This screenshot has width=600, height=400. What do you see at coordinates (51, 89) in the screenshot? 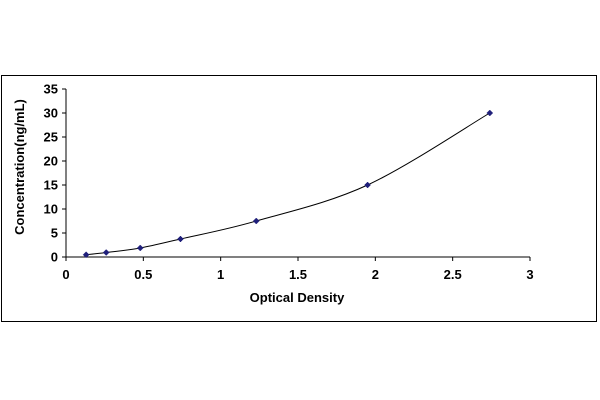
I see `y-tick-label: 35` at bounding box center [51, 89].